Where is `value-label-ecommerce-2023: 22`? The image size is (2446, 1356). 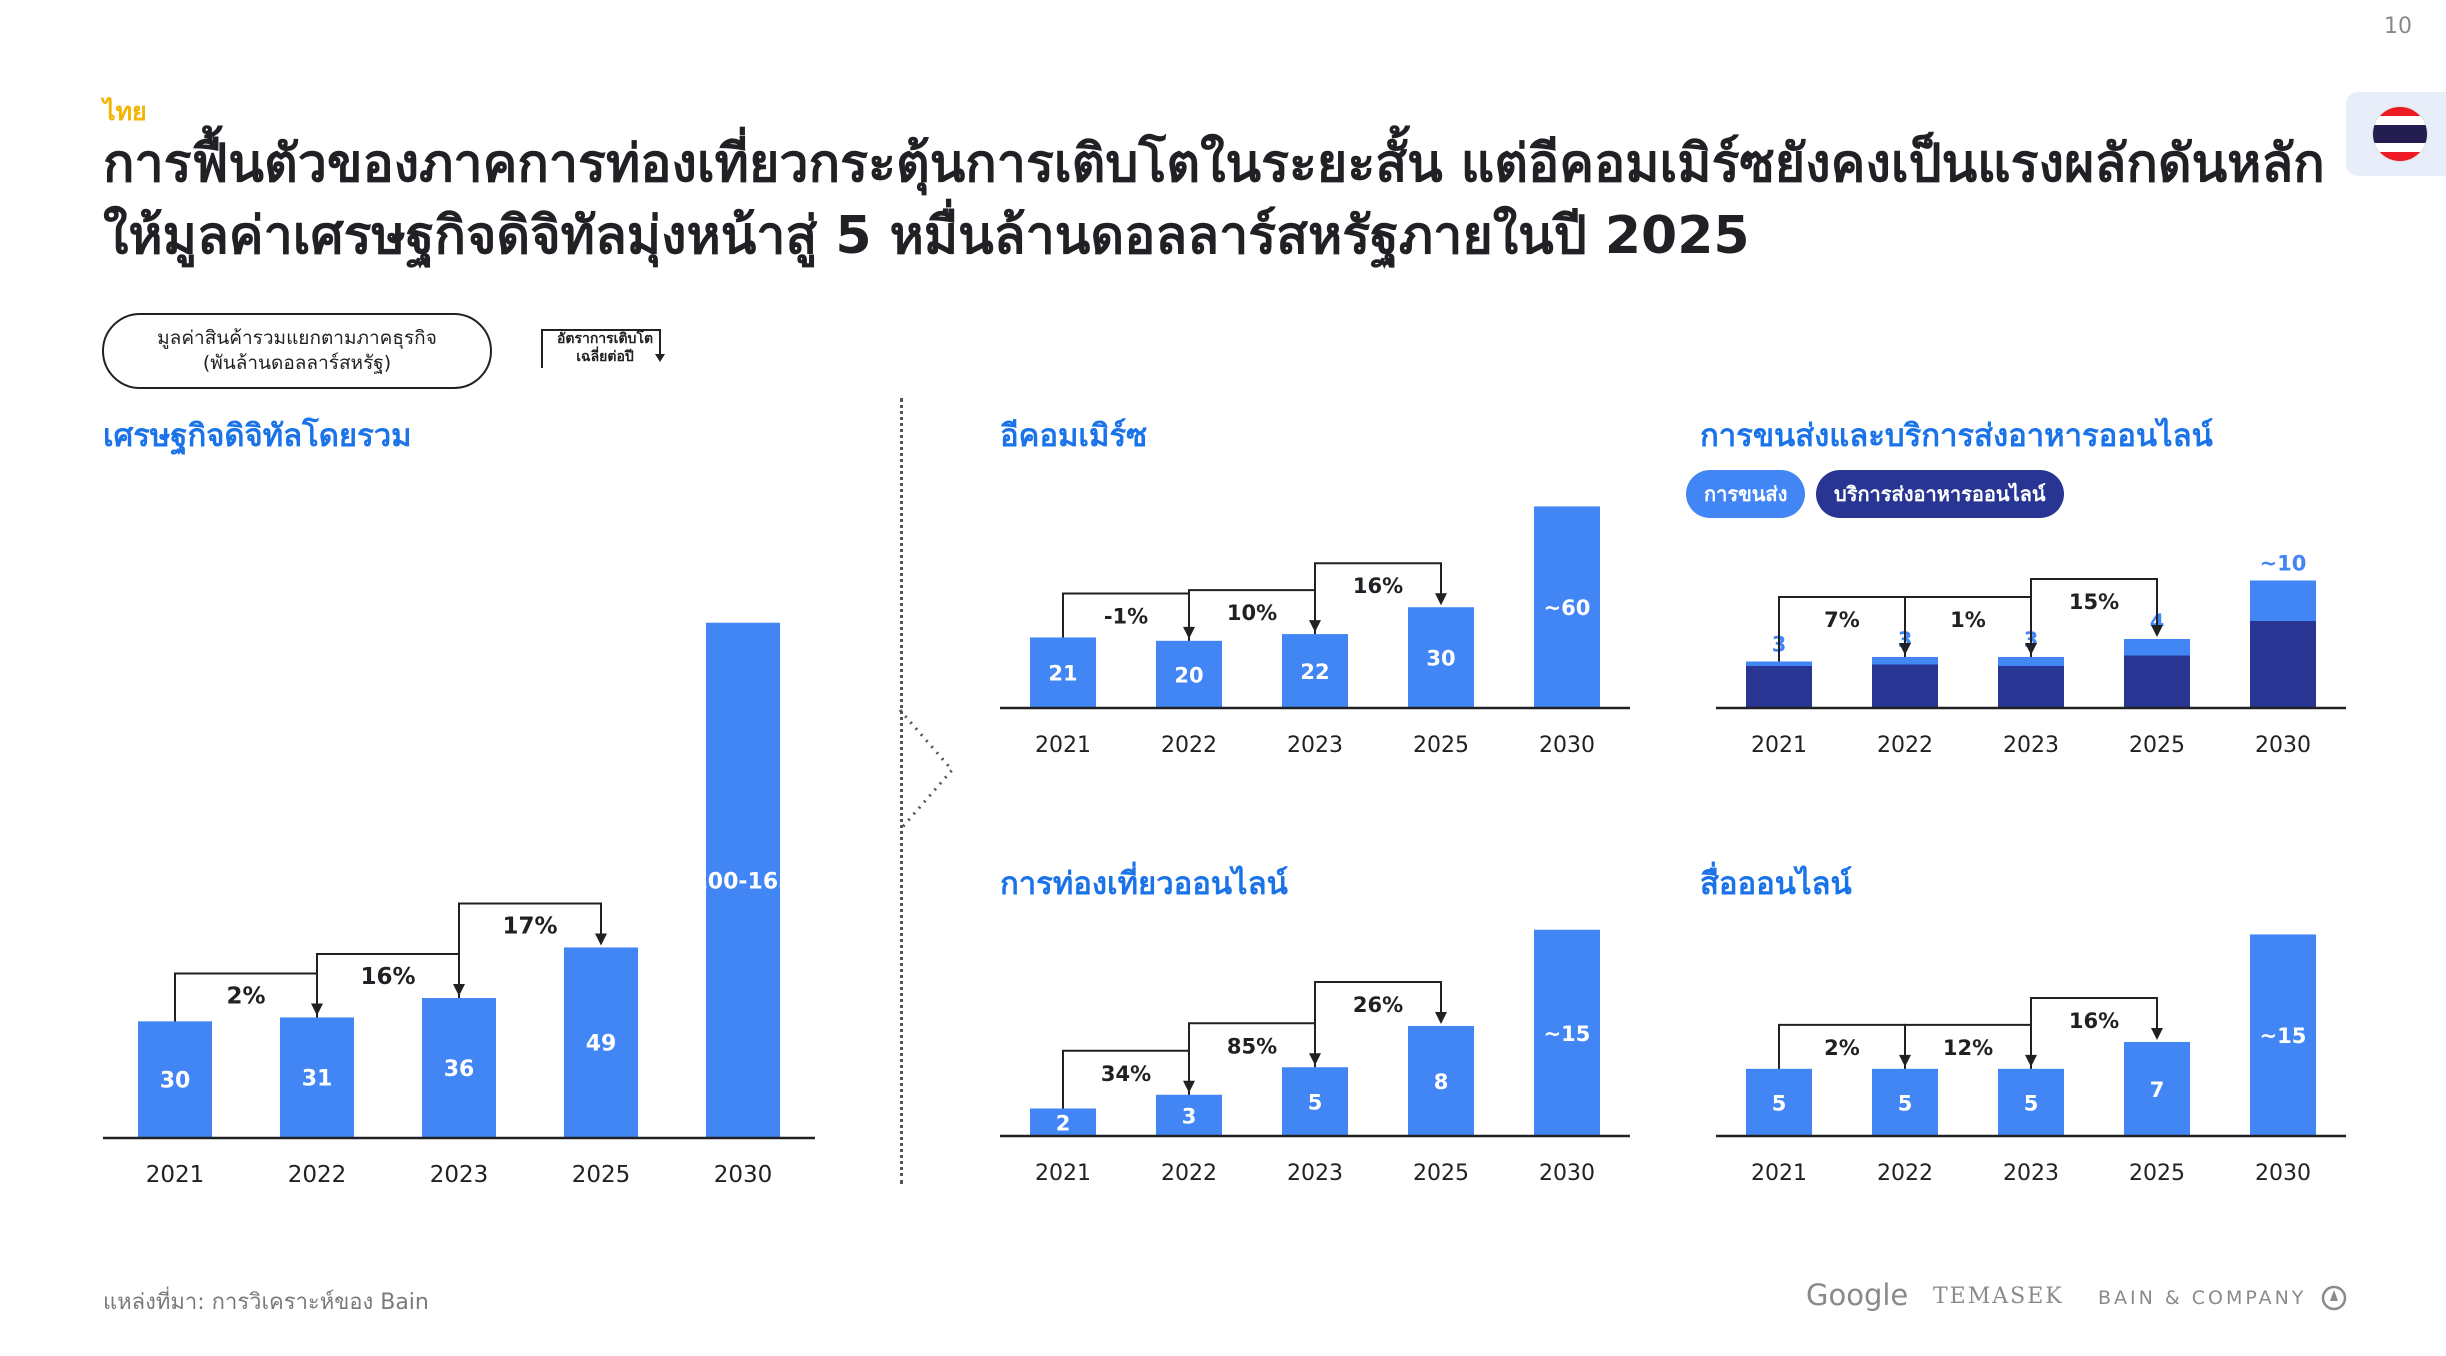 value-label-ecommerce-2023: 22 is located at coordinates (1314, 672).